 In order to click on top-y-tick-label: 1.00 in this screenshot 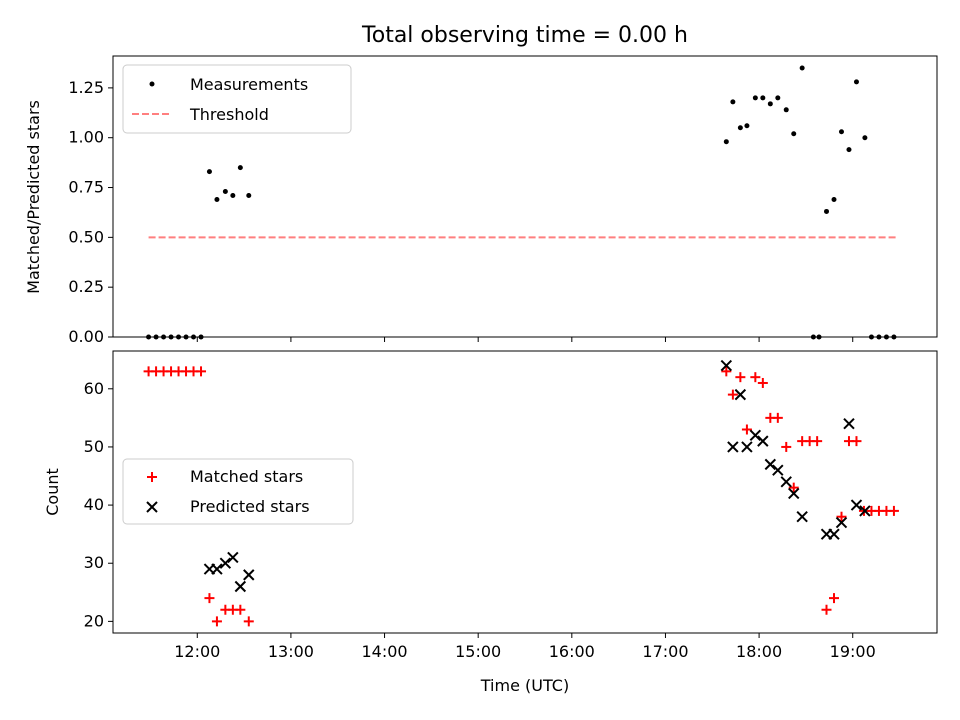, I will do `click(86, 137)`.